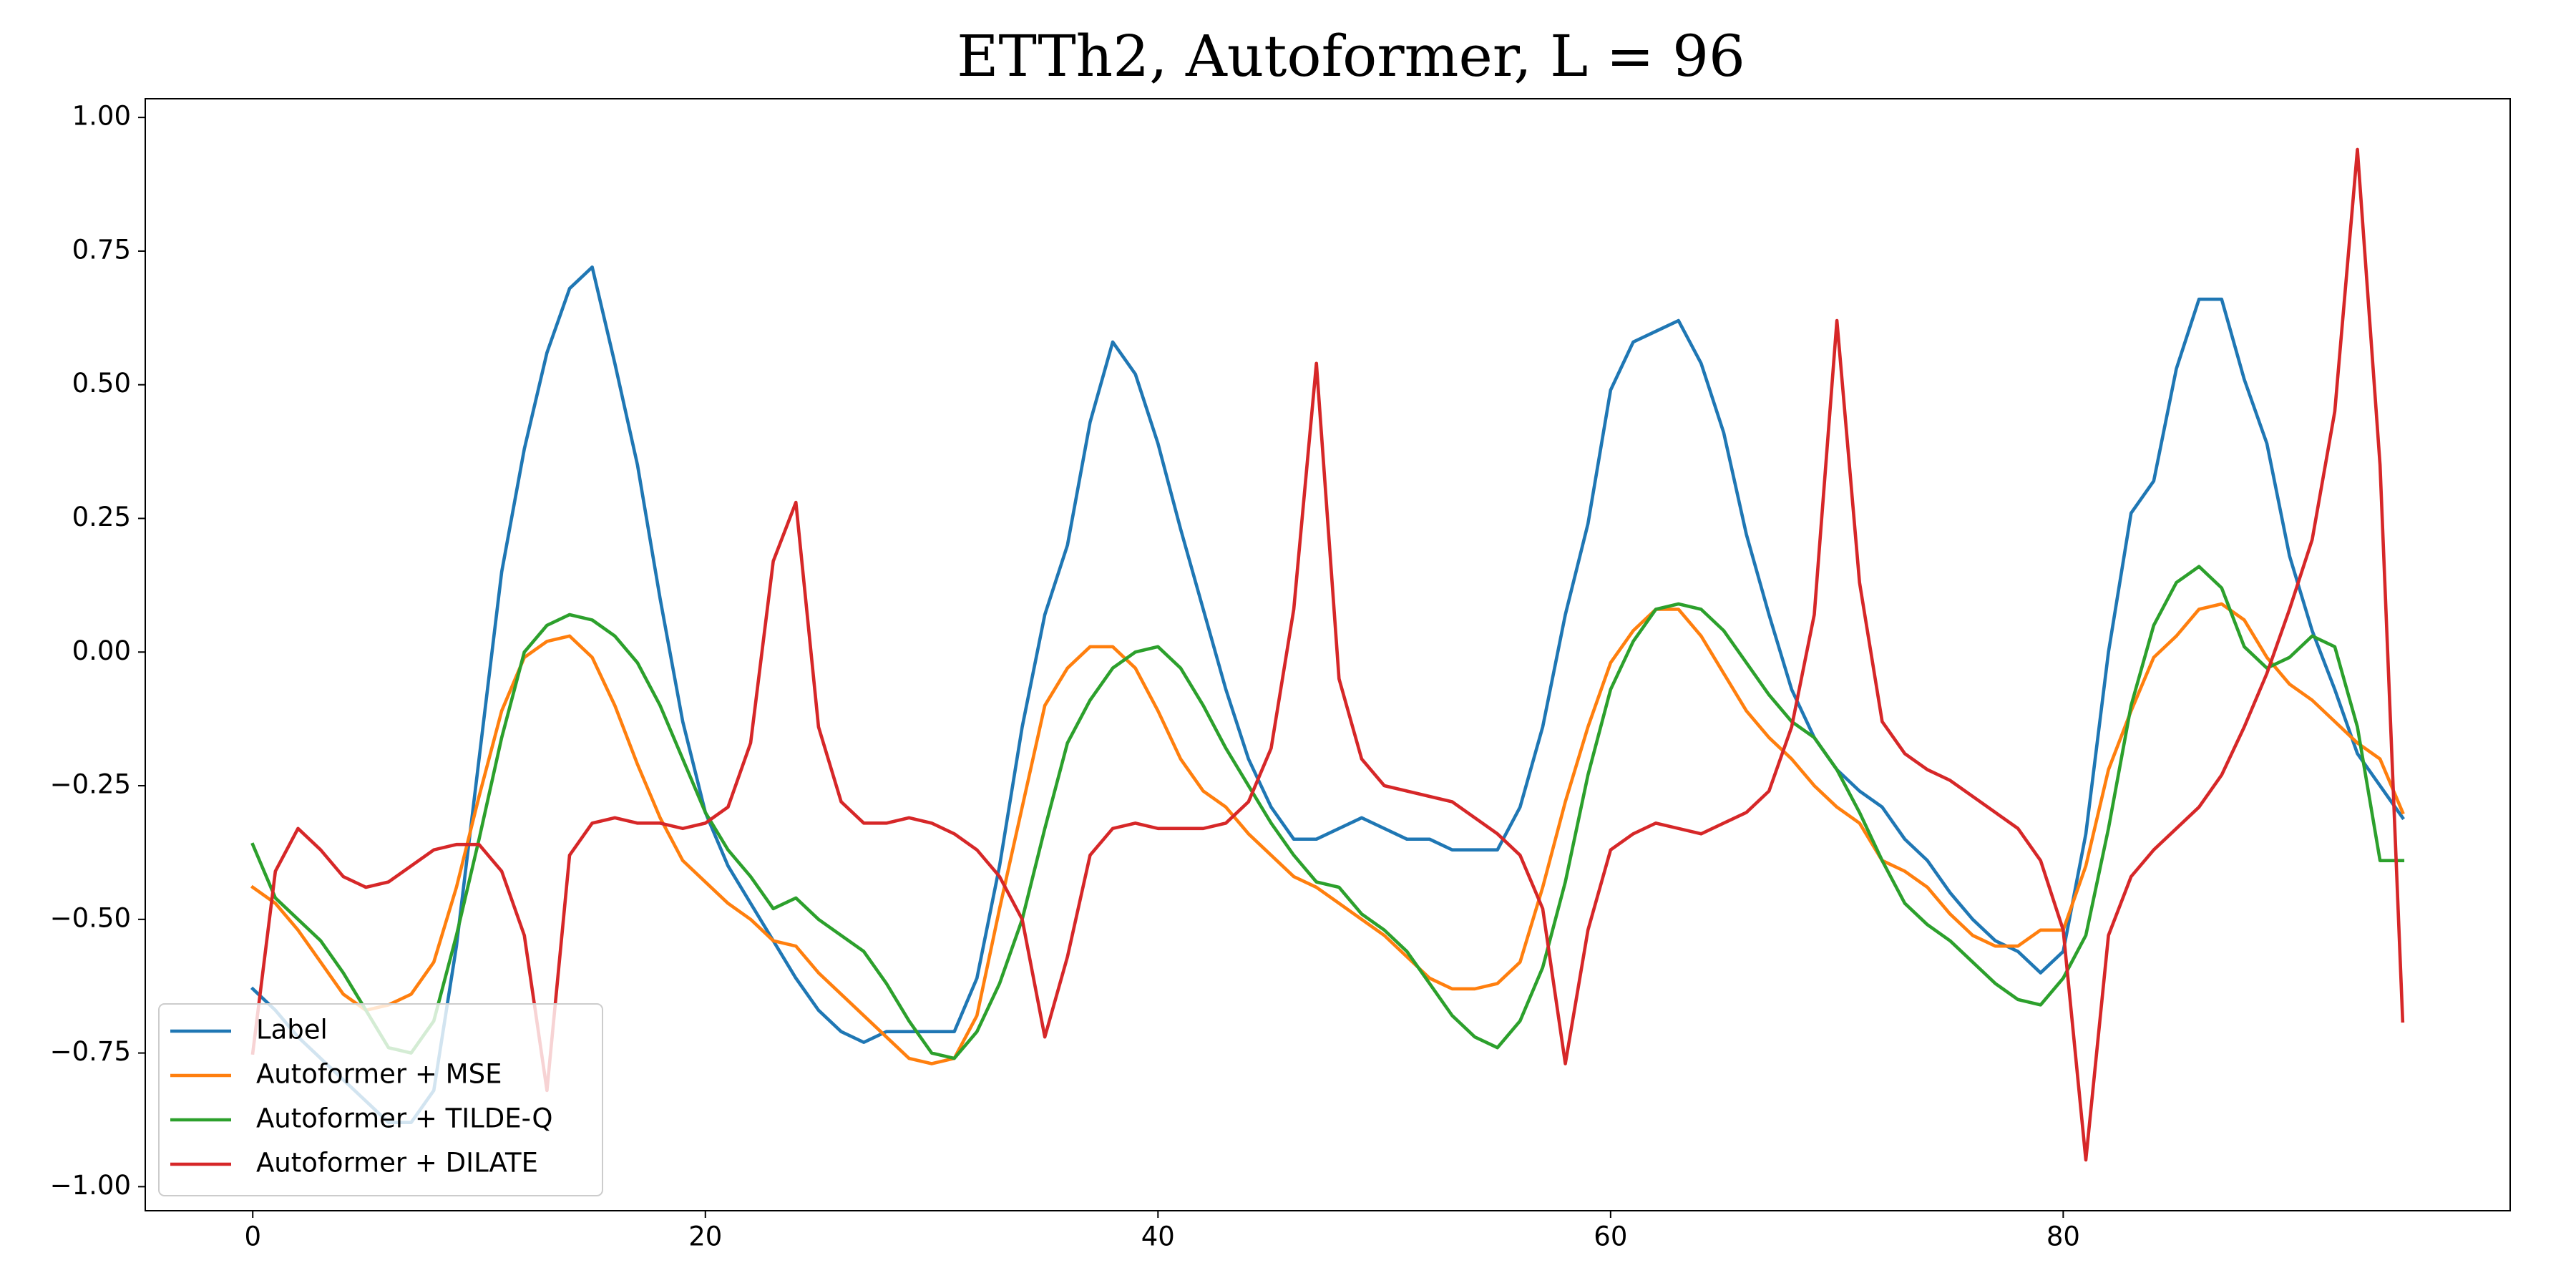  Describe the element at coordinates (90, 917) in the screenshot. I see `y-tick-label: −0.50` at that location.